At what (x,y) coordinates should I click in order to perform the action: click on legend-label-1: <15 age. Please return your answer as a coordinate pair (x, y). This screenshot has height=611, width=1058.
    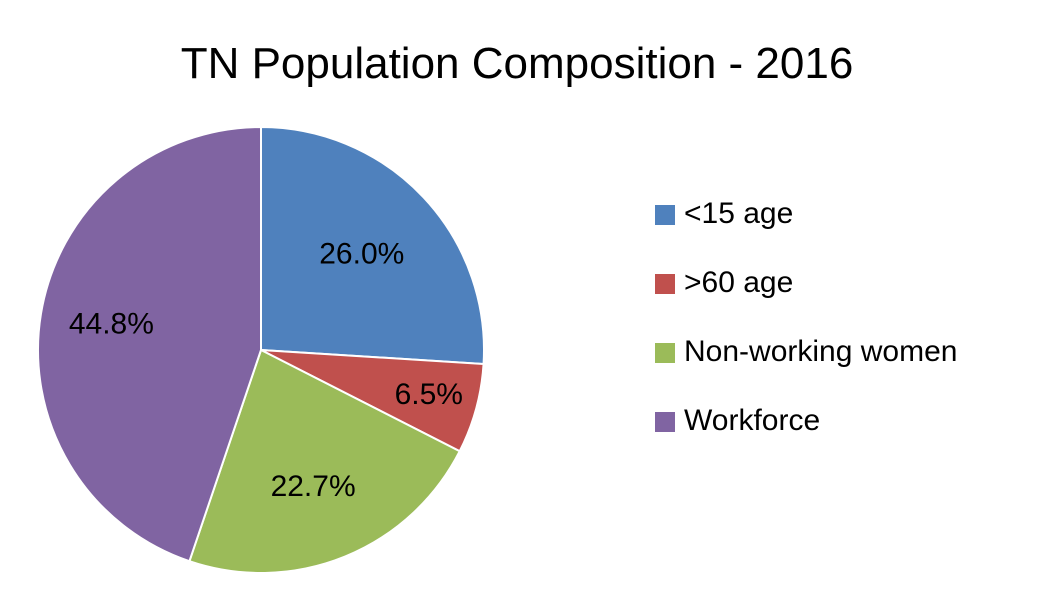
    Looking at the image, I should click on (738, 213).